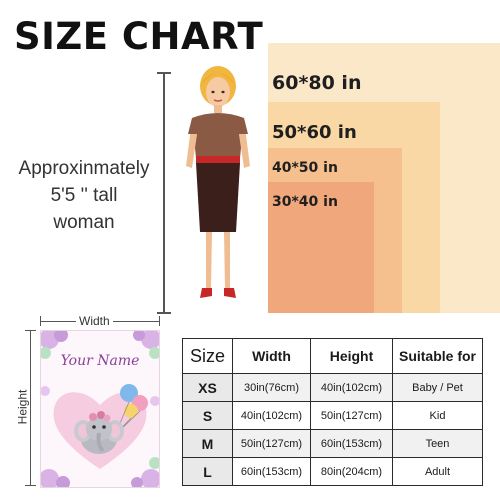 This screenshot has width=500, height=500. What do you see at coordinates (437, 471) in the screenshot?
I see `suitable-cell: Adult` at bounding box center [437, 471].